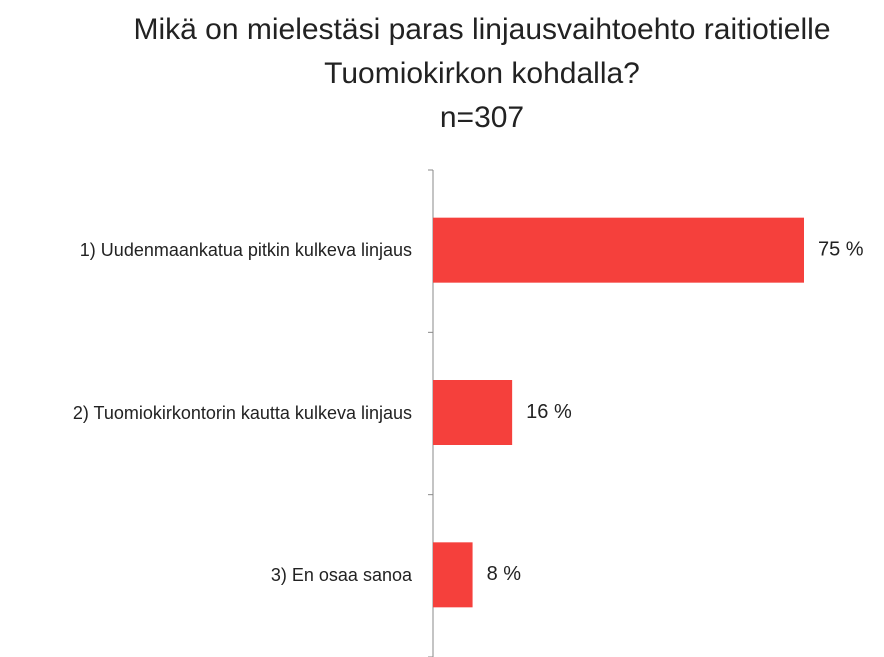  I want to click on value-label: 75 %, so click(841, 249).